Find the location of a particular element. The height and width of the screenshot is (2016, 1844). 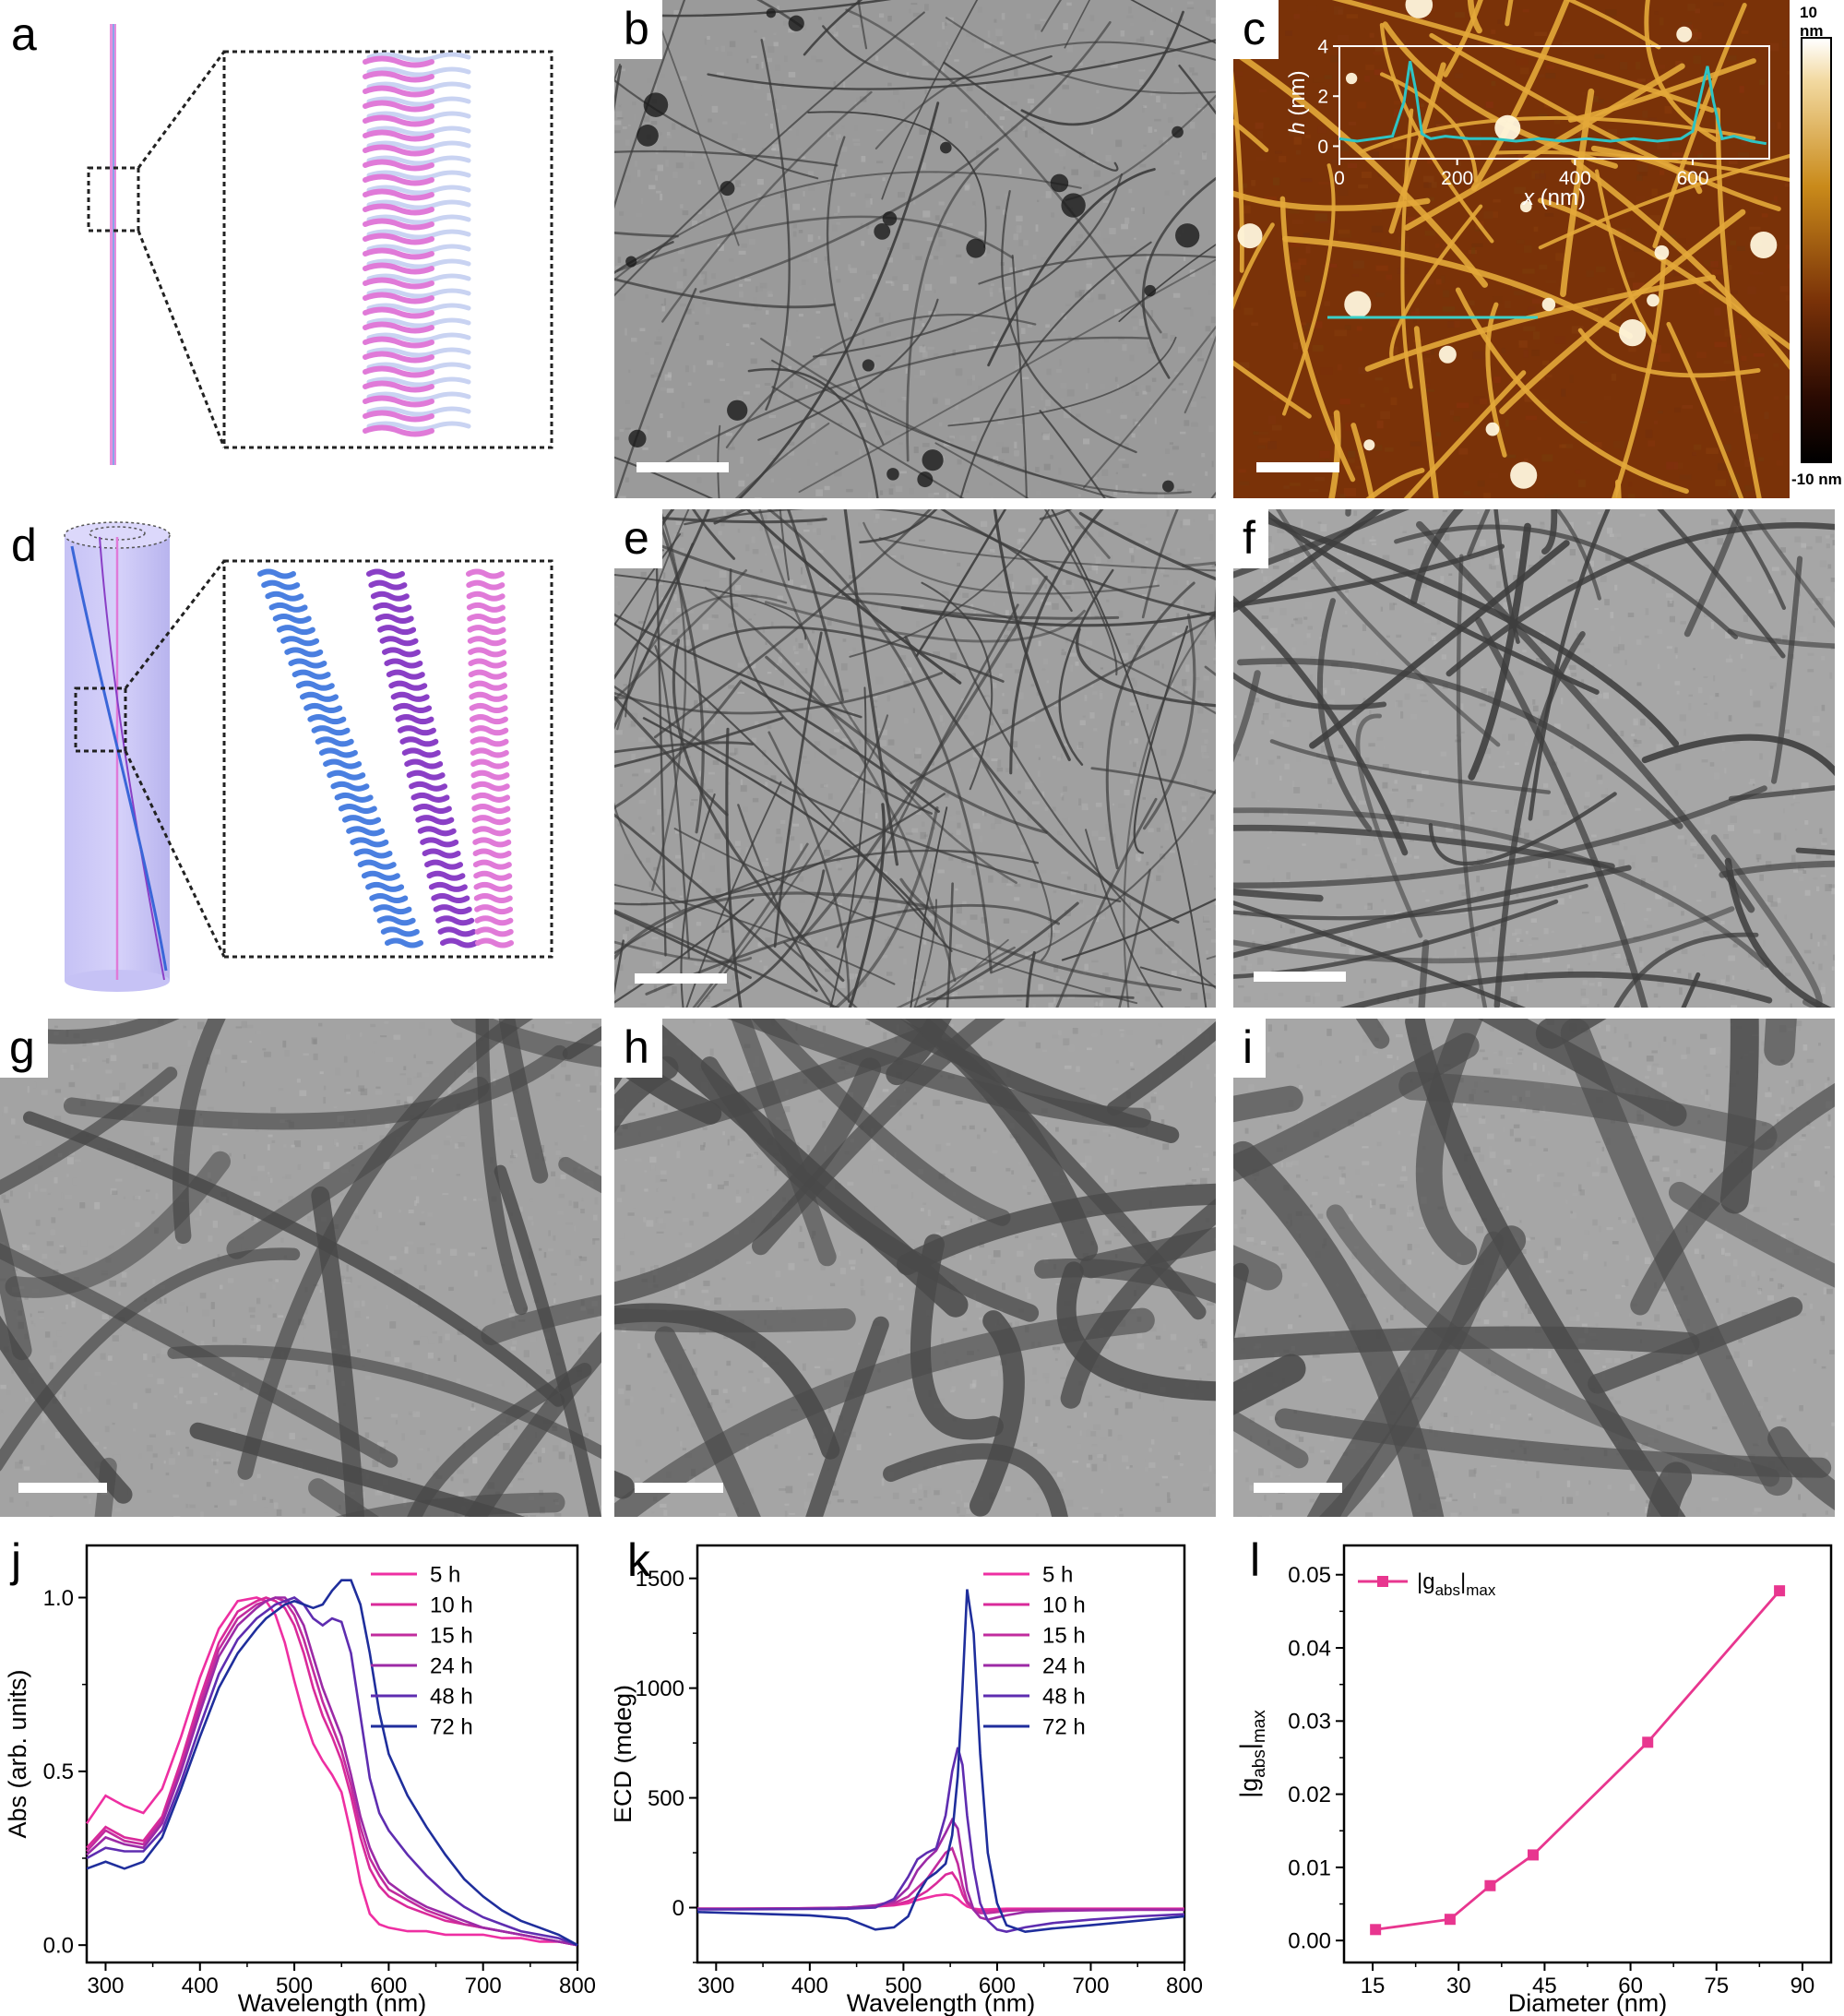

particle is located at coordinates (892, 475).